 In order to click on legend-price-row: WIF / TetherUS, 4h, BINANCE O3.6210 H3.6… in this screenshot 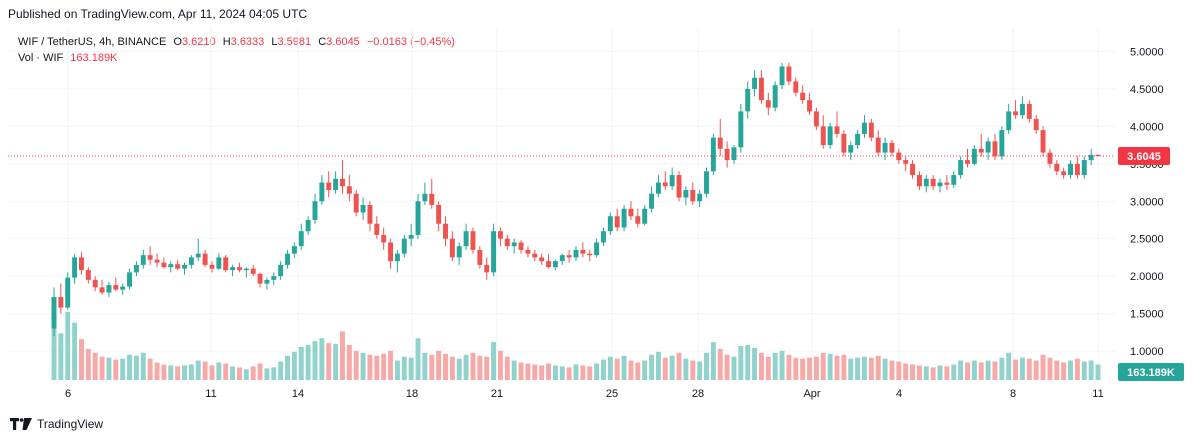, I will do `click(236, 42)`.